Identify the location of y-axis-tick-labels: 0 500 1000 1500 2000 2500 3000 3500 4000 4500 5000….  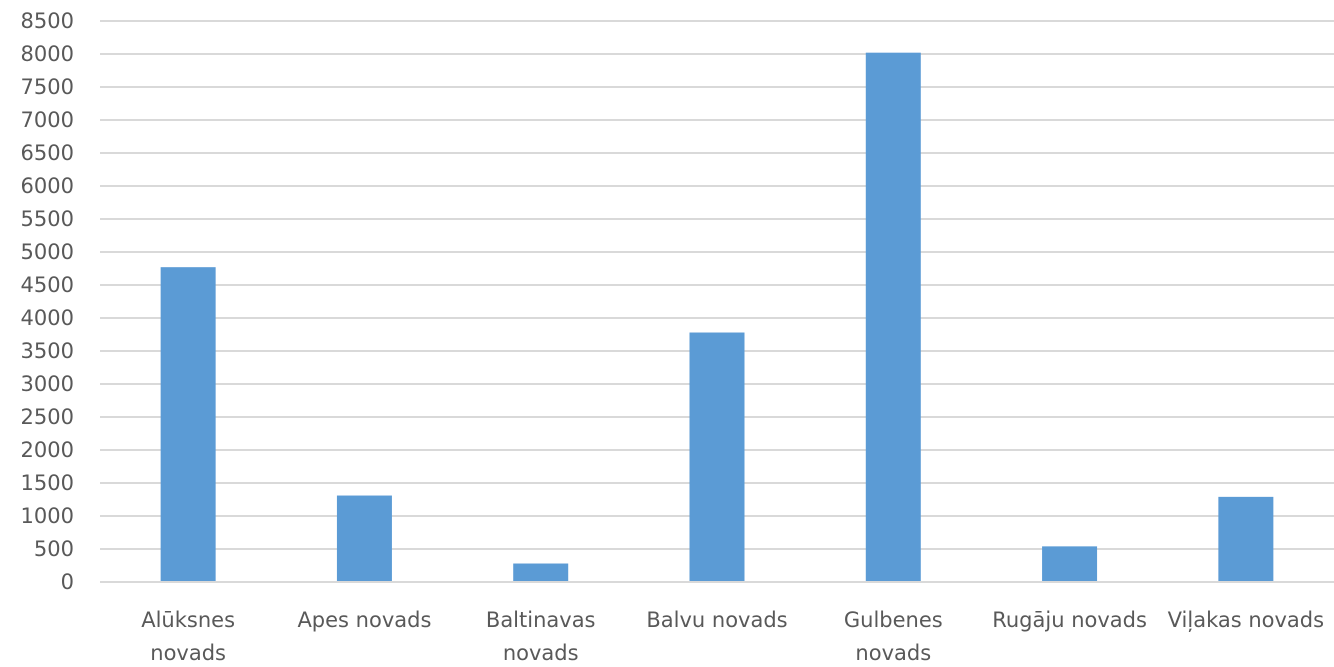
(47, 301).